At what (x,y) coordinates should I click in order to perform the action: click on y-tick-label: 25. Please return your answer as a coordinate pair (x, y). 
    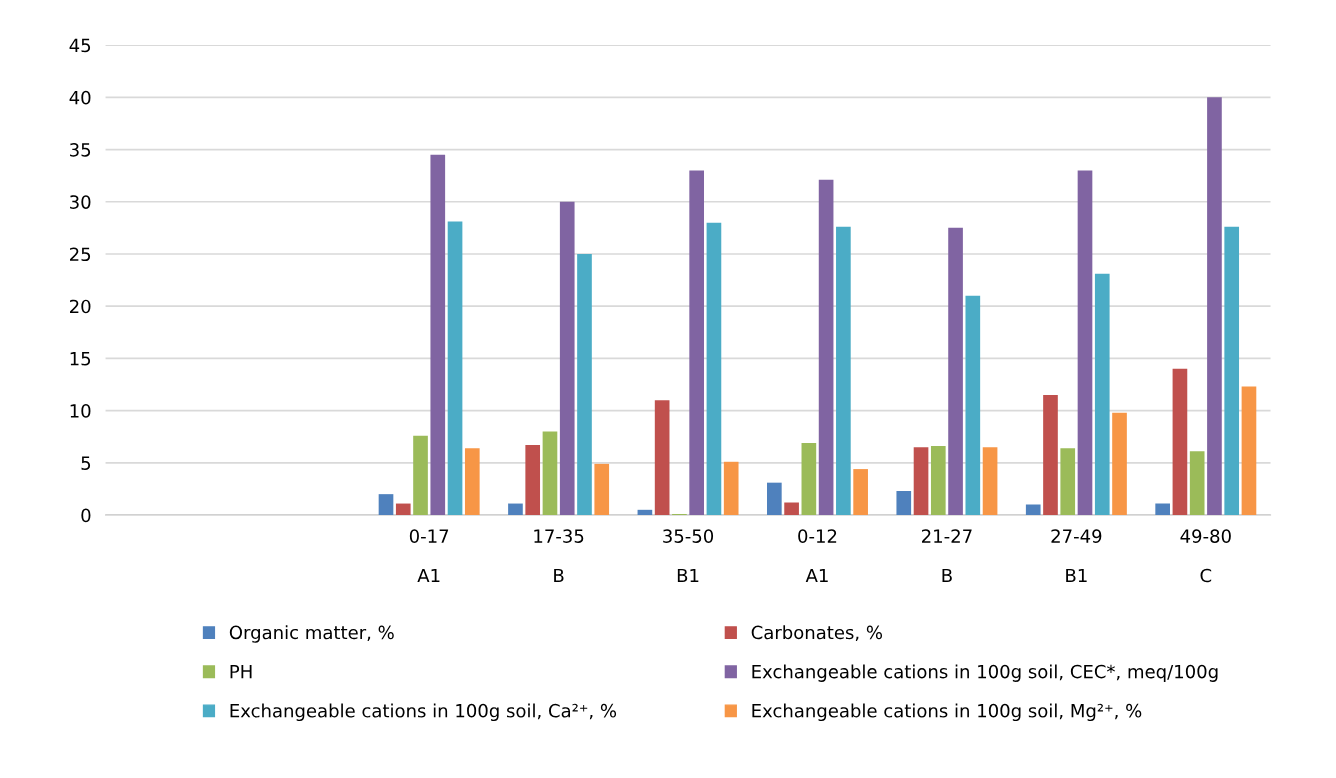
    Looking at the image, I should click on (80, 254).